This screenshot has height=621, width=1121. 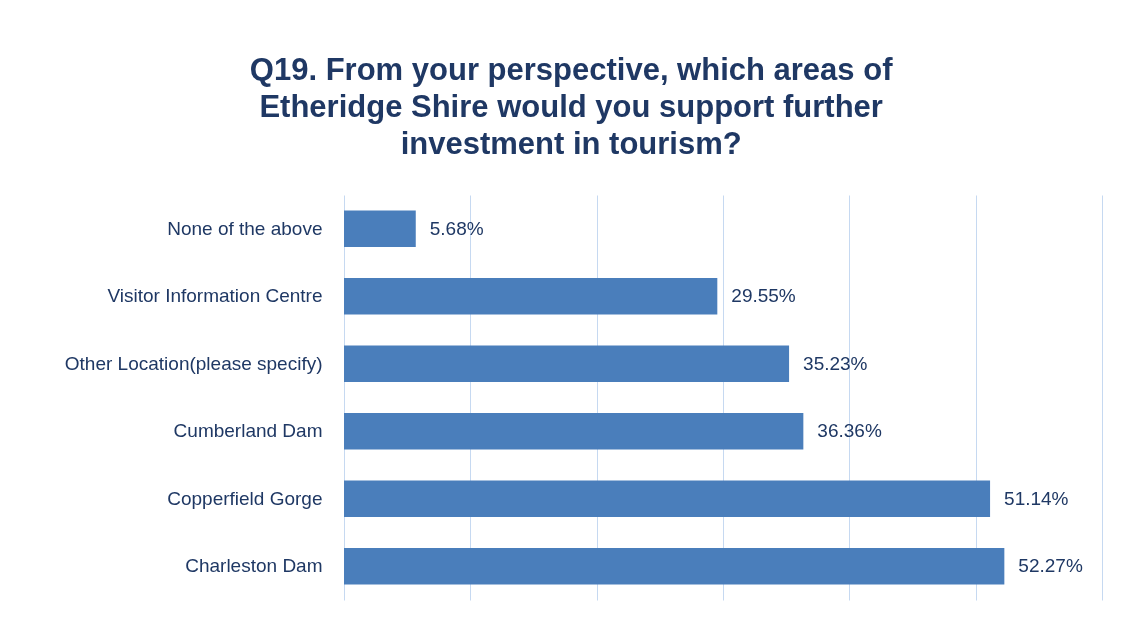 I want to click on y-tick-label: Other Location(please specify), so click(x=193, y=363).